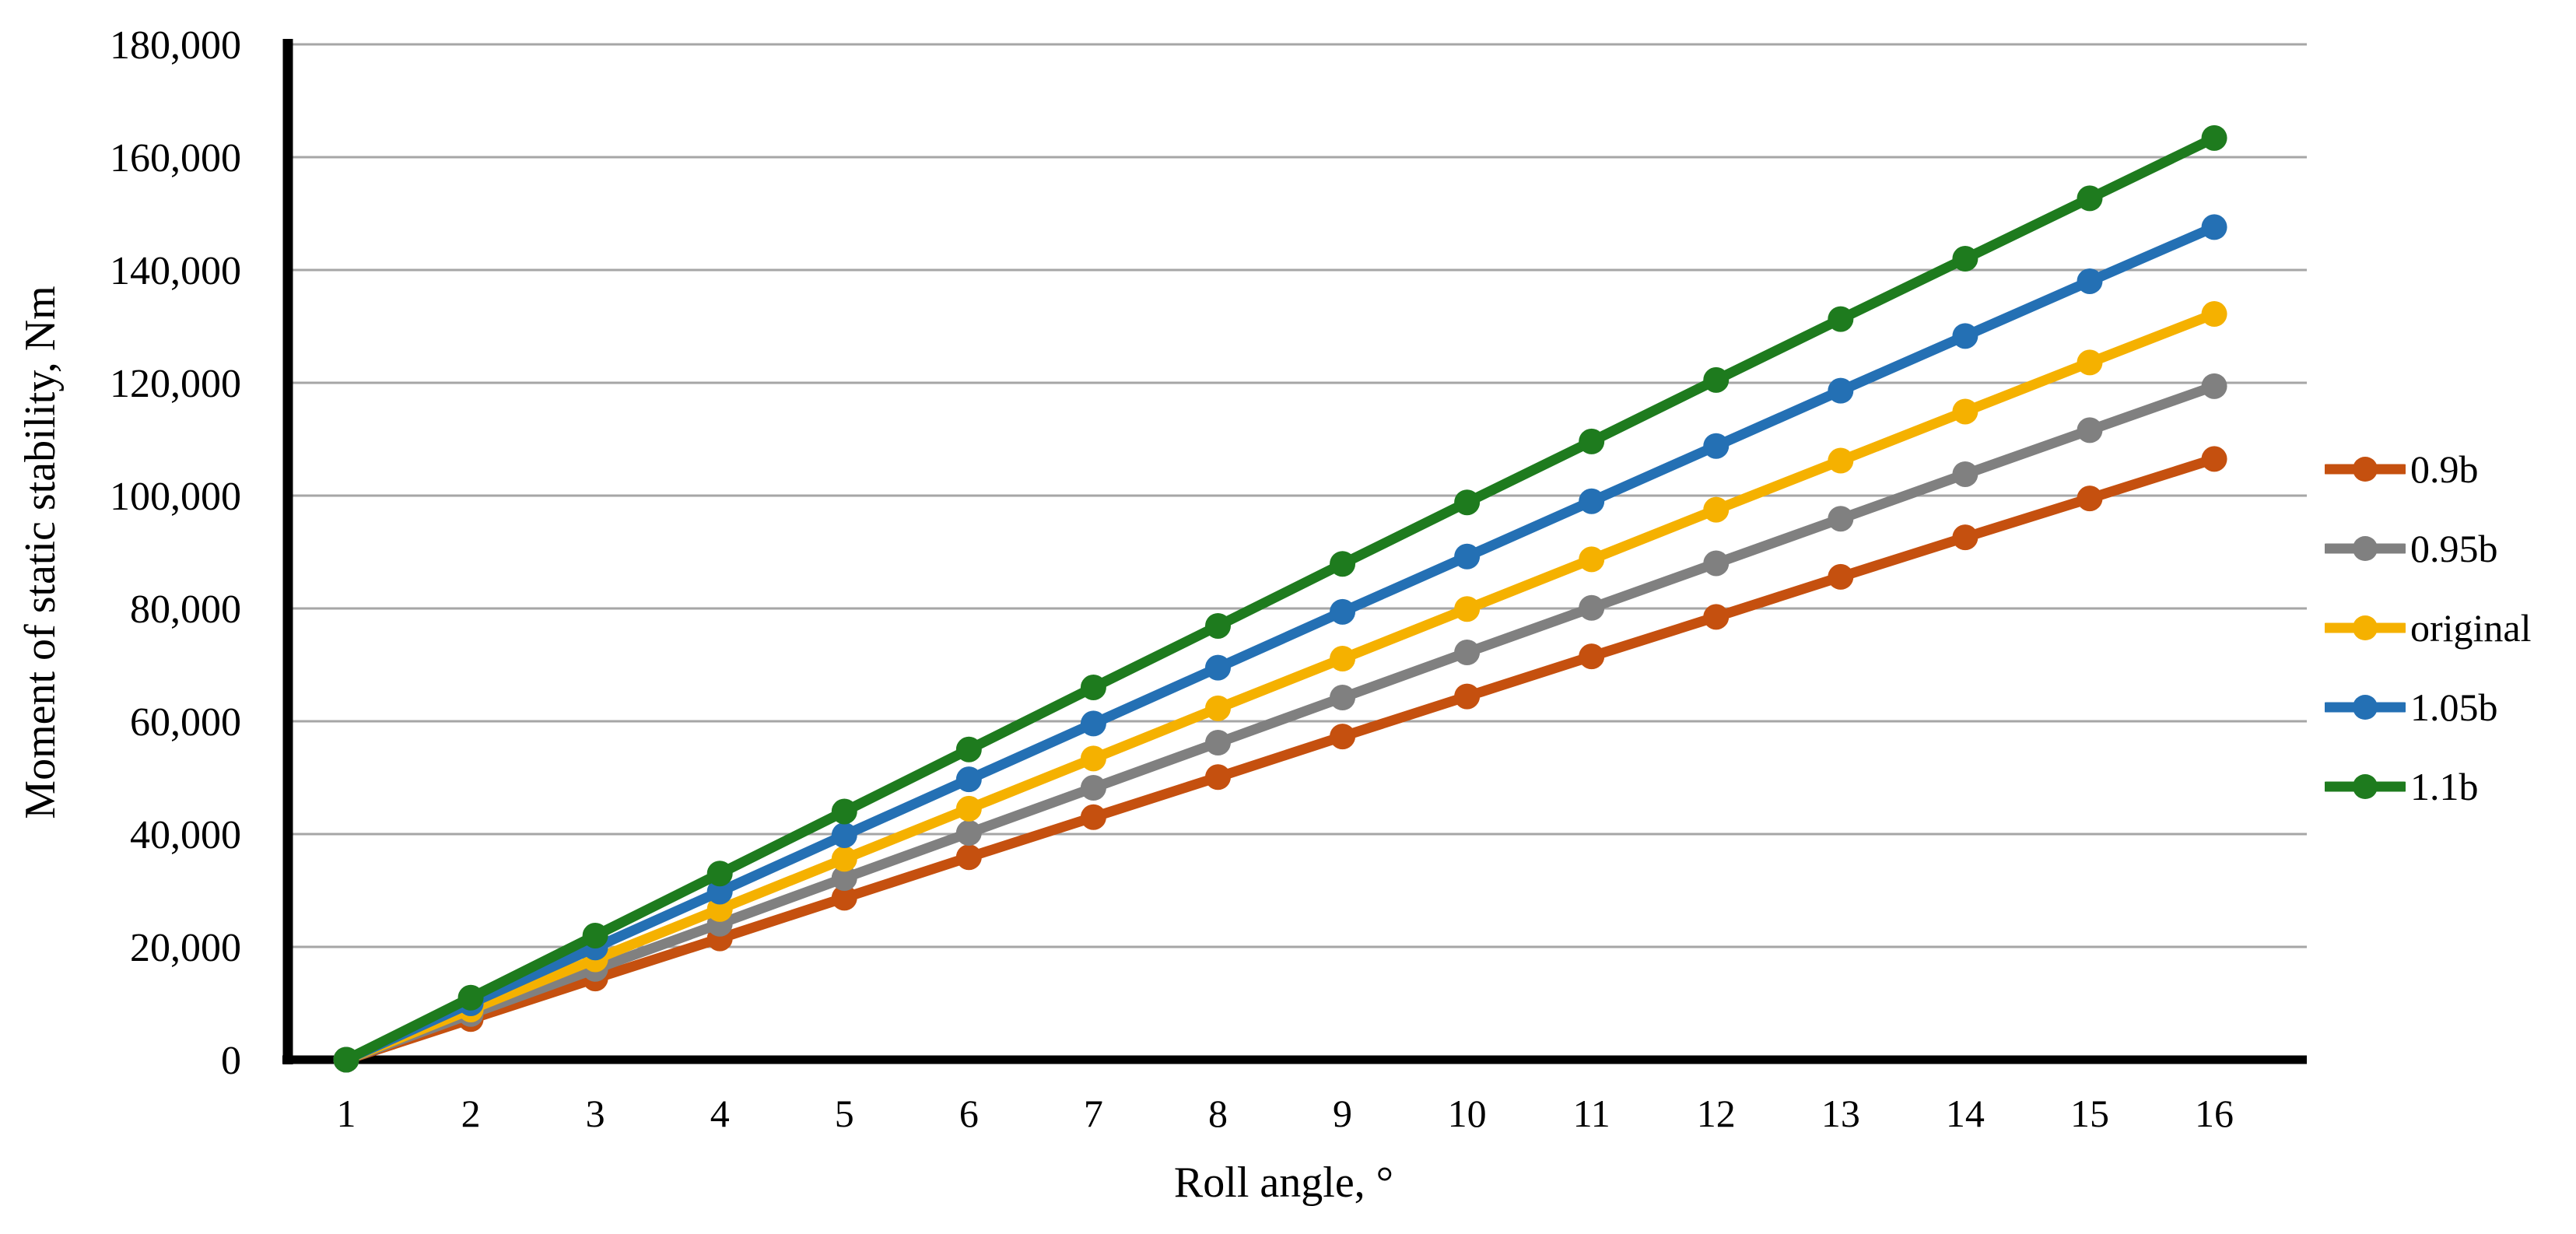 This screenshot has width=2576, height=1234. Describe the element at coordinates (231, 1061) in the screenshot. I see `y-tick-label: 0` at that location.